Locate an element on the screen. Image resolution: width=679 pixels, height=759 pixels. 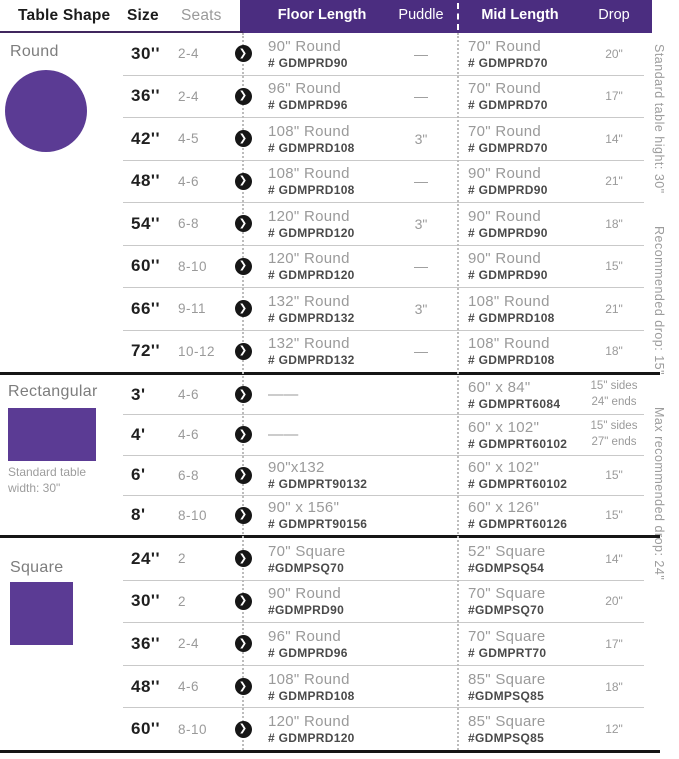
mid-length-value: 85" Square is located at coordinates (507, 722).